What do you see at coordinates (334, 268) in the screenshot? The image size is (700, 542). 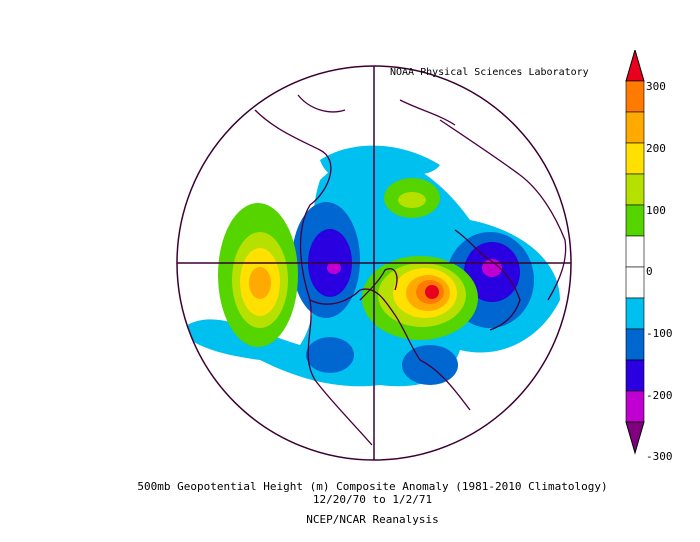 I see `western-trough-core` at bounding box center [334, 268].